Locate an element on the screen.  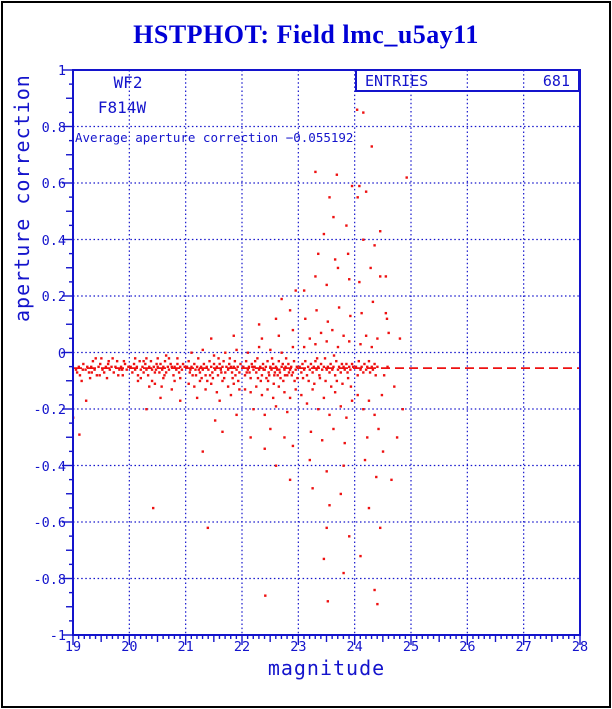
x-tick-label: 19 is located at coordinates (73, 647).